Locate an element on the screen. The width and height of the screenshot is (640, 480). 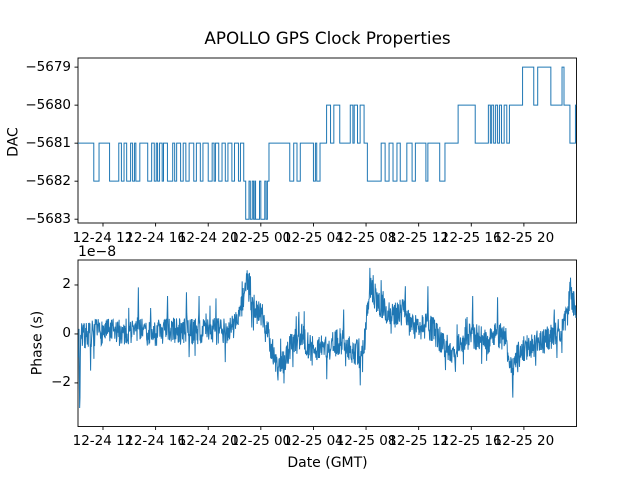
y-tick-label: −5682 is located at coordinates (48, 180).